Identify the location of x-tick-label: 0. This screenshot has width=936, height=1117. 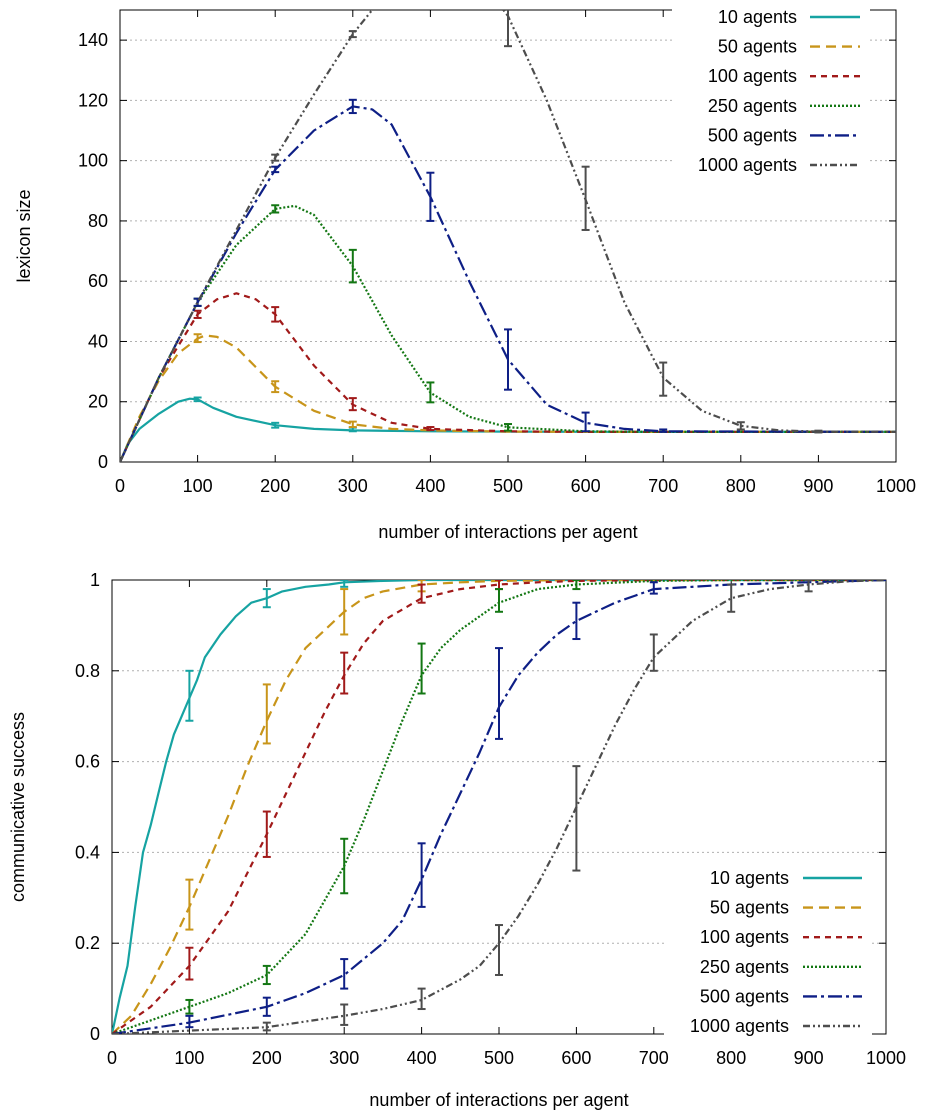
(120, 486).